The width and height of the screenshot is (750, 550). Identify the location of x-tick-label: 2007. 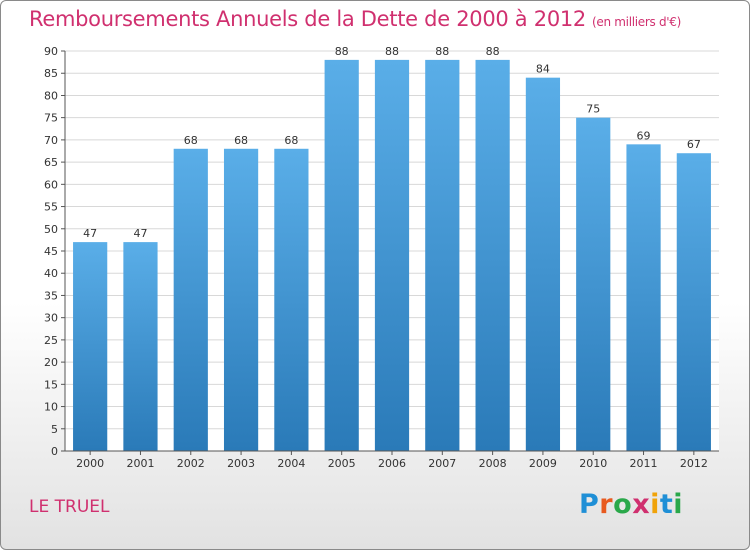
(442, 463).